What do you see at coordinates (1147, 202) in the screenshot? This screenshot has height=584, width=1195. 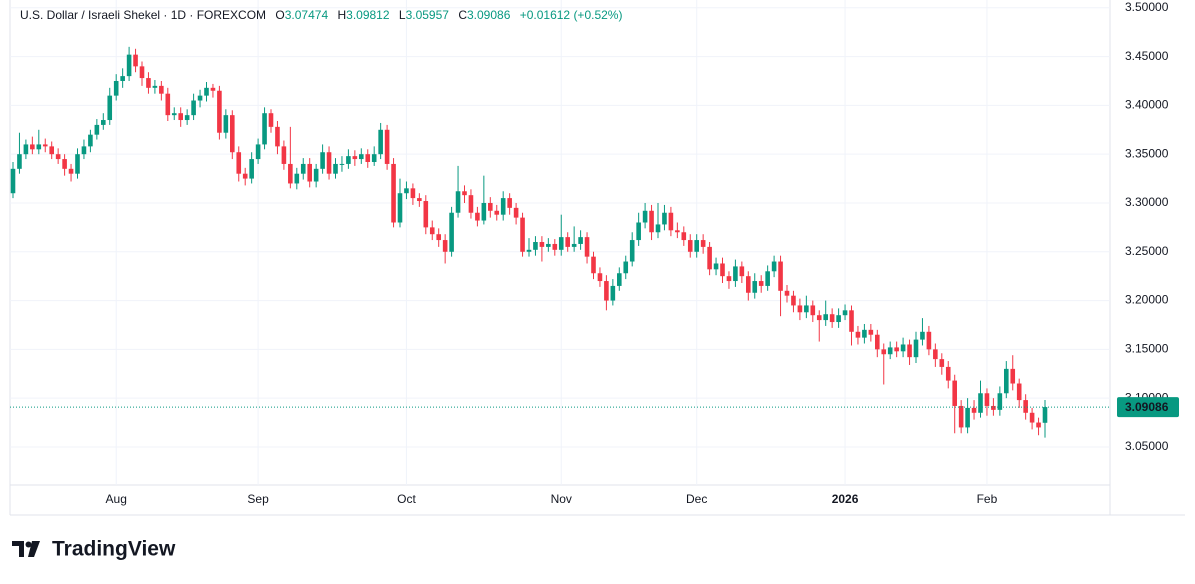 I see `y-tick-label: 3.30000` at bounding box center [1147, 202].